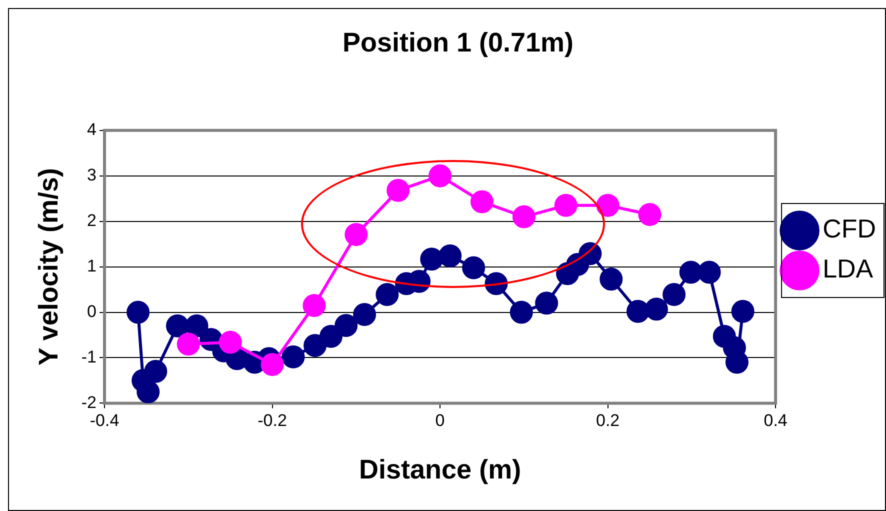 The width and height of the screenshot is (886, 511). Describe the element at coordinates (92, 311) in the screenshot. I see `y-tick-label: 0` at that location.